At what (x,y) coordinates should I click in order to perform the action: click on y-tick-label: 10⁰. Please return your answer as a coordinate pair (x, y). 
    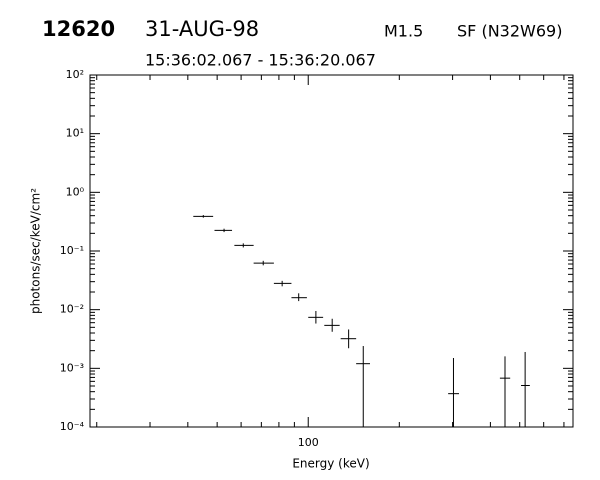
    Looking at the image, I should click on (75, 191).